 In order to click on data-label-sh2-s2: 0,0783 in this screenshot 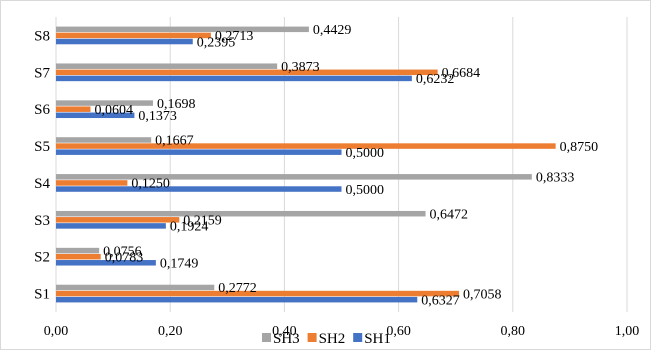, I will do `click(124, 257)`.